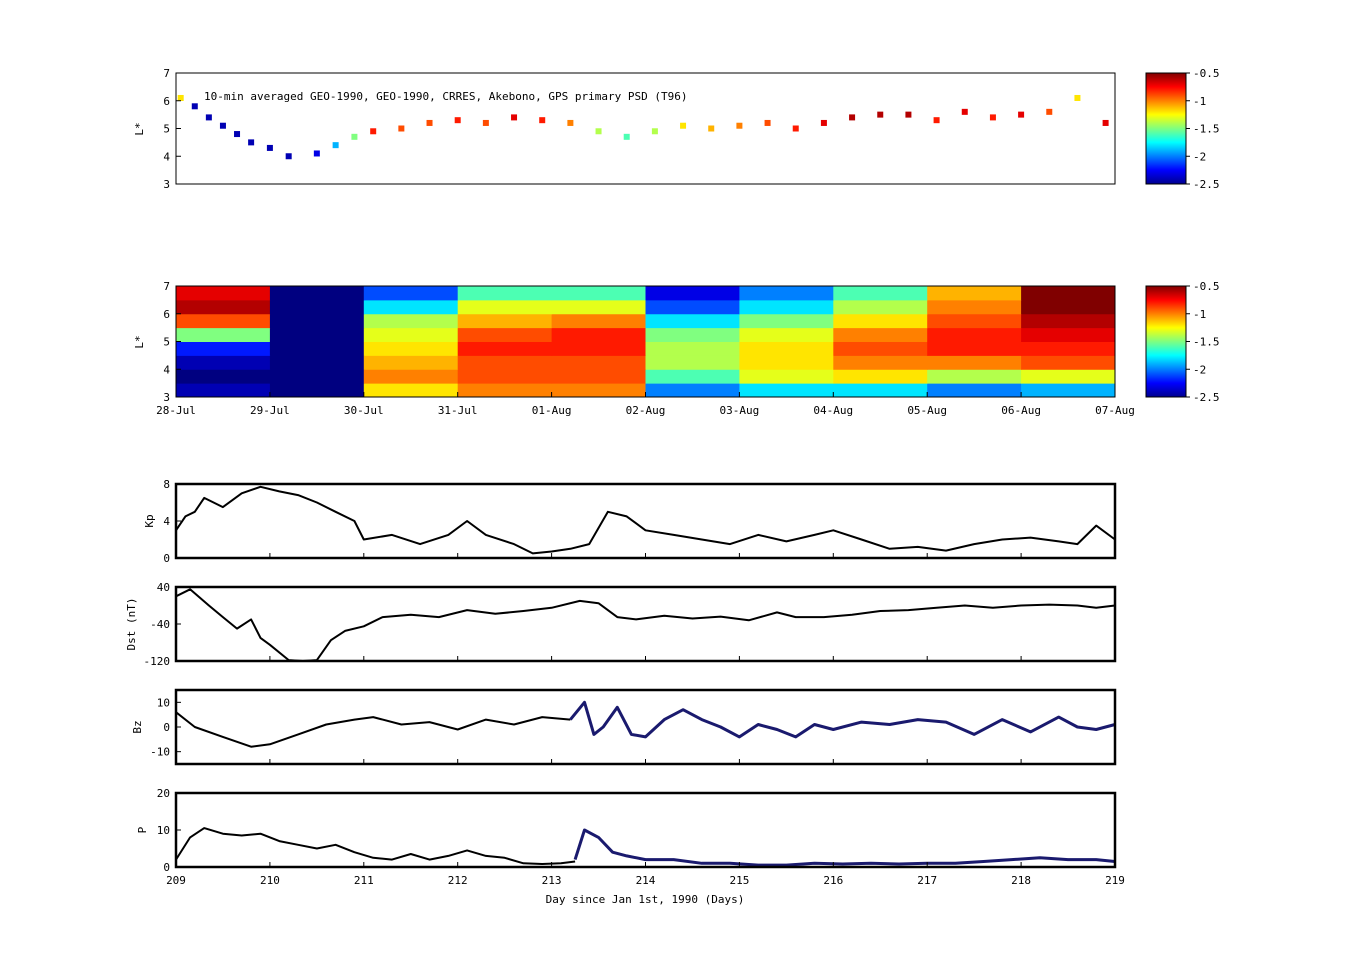 The image size is (1351, 974). I want to click on bz-plot, so click(645, 724).